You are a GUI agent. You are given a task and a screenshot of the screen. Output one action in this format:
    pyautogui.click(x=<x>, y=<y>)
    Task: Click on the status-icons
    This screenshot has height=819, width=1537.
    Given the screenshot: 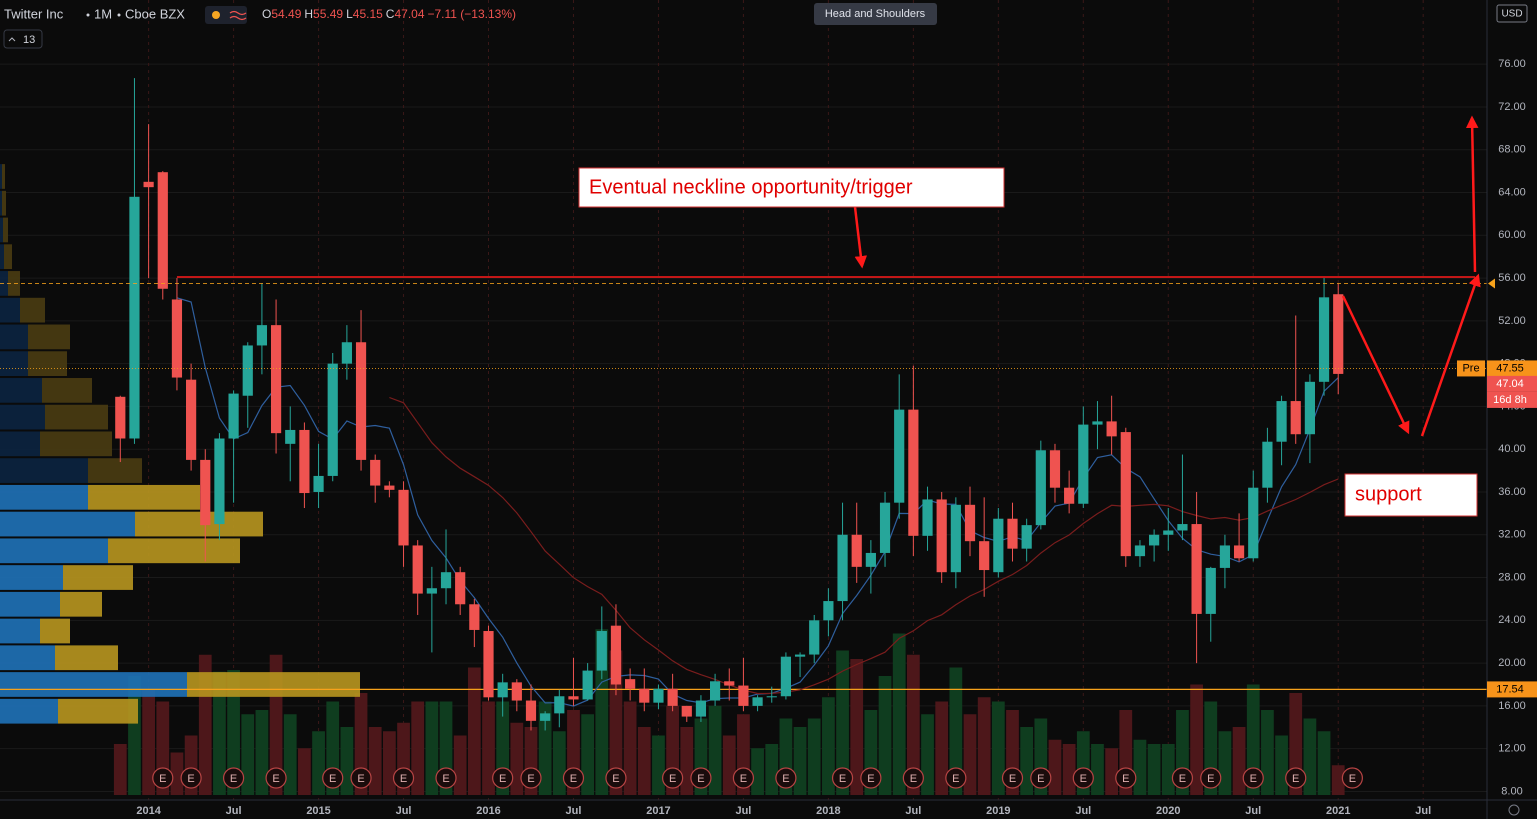 What is the action you would take?
    pyautogui.click(x=226, y=15)
    